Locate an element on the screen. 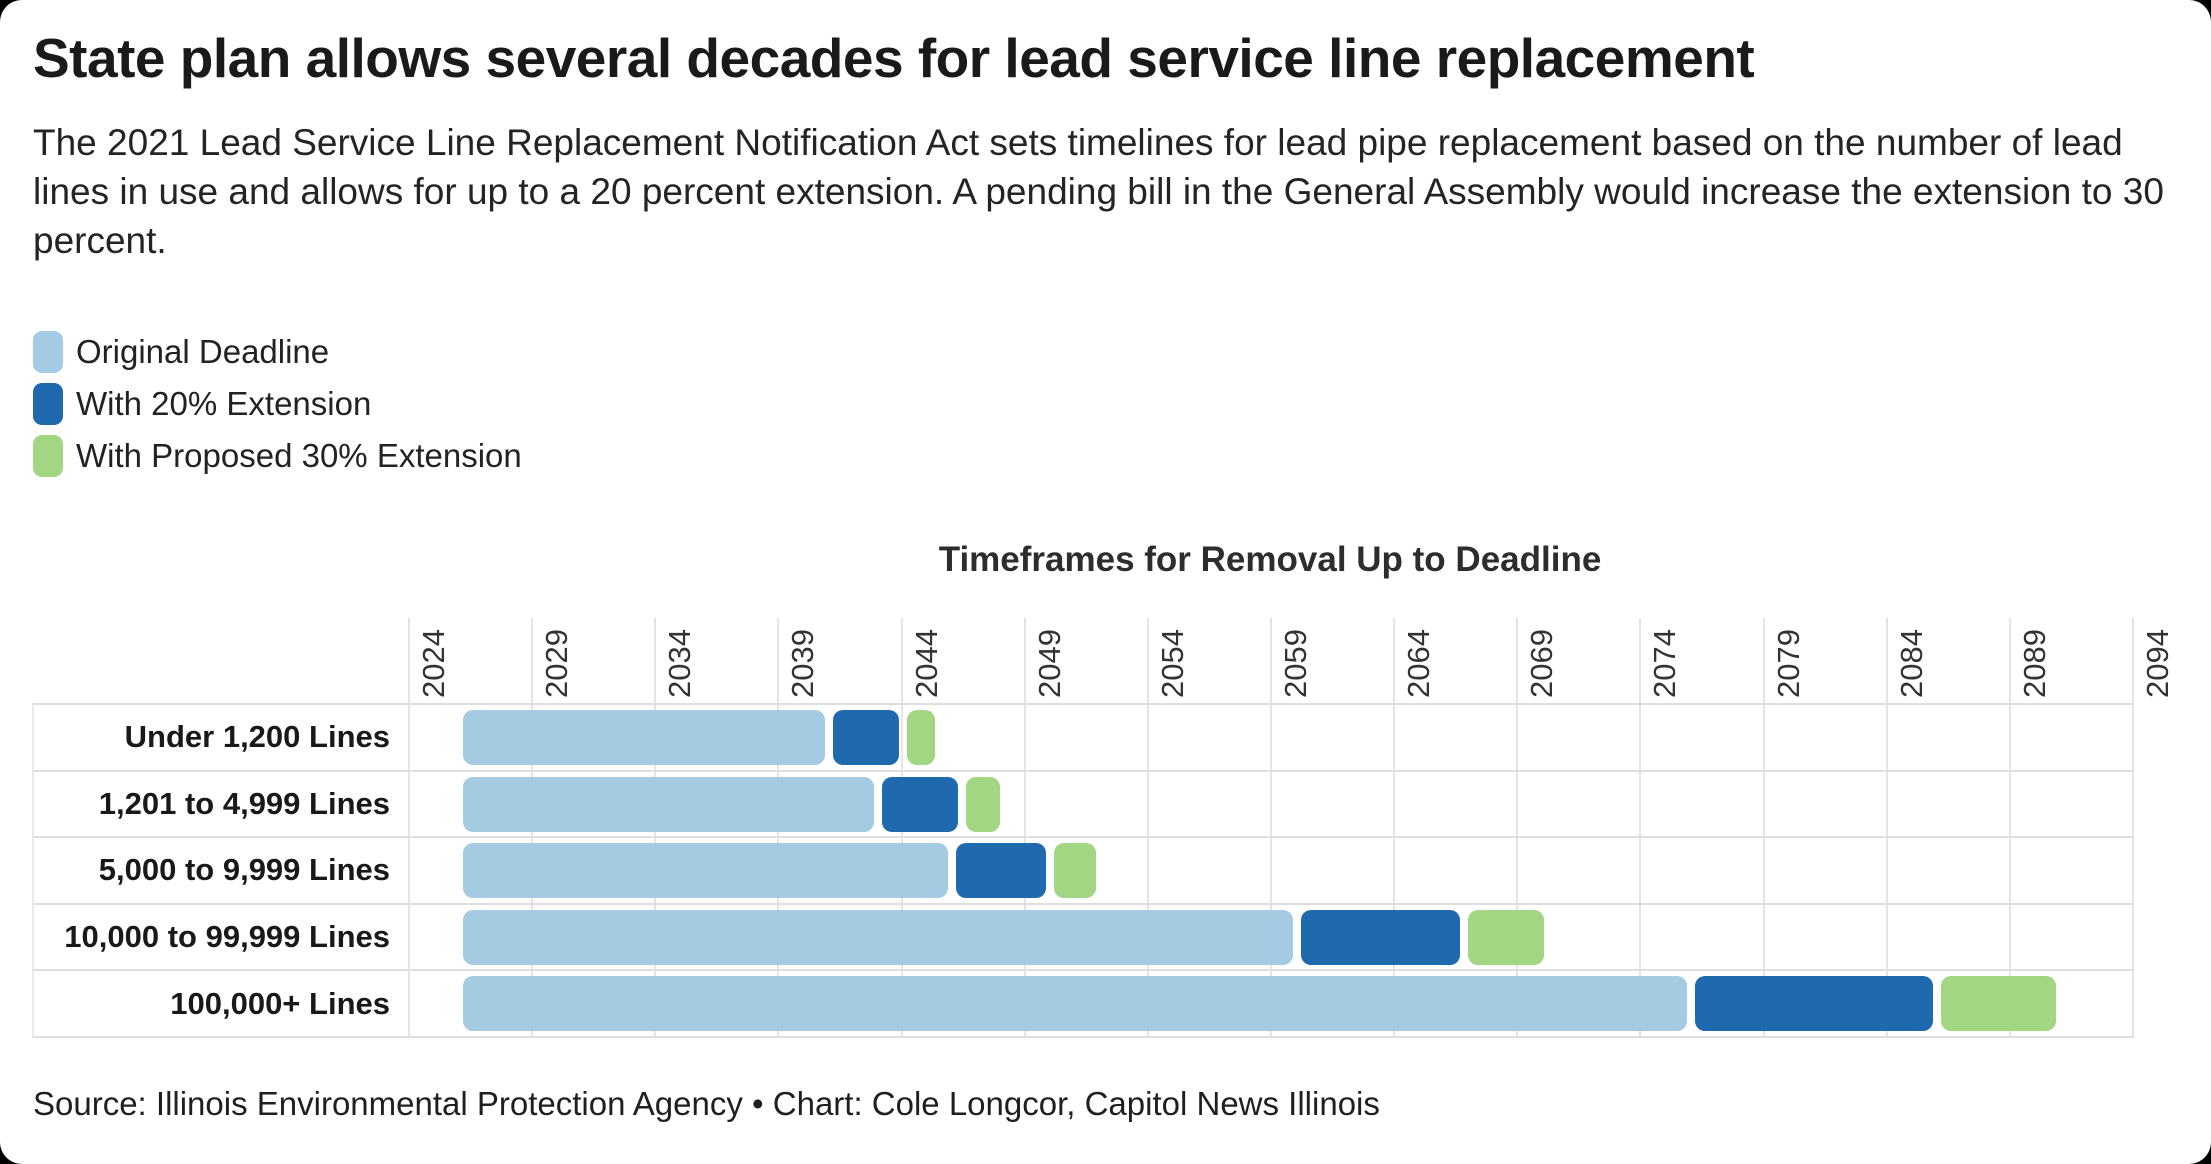 The width and height of the screenshot is (2211, 1164). x-axis-tick-label: 2069 is located at coordinates (1542, 663).